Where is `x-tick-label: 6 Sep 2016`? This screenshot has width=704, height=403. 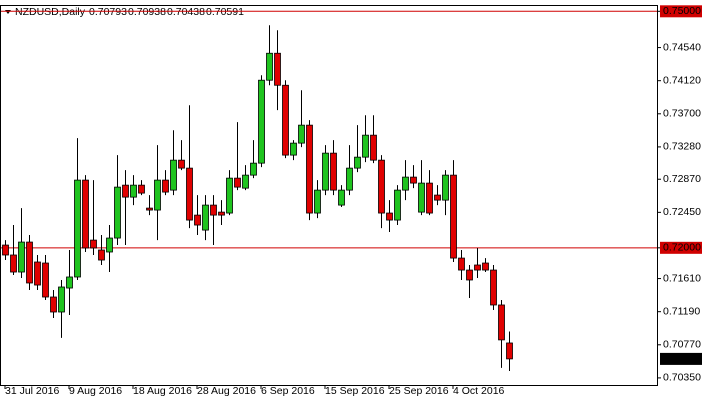 x-tick-label: 6 Sep 2016 is located at coordinates (288, 391).